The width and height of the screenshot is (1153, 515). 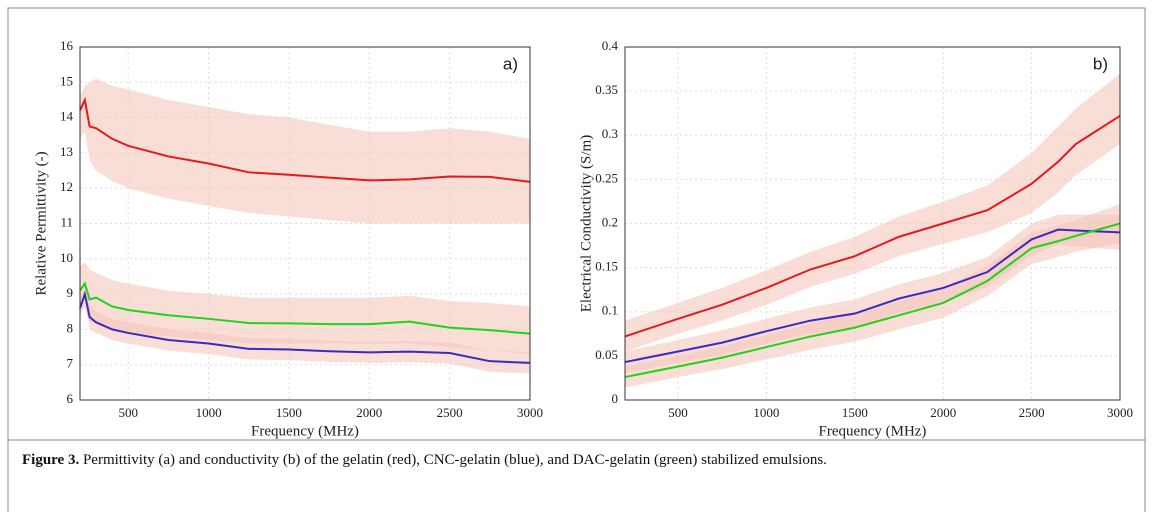 What do you see at coordinates (586, 223) in the screenshot?
I see `y-axis-label: Electrical Conductivity (S/m)` at bounding box center [586, 223].